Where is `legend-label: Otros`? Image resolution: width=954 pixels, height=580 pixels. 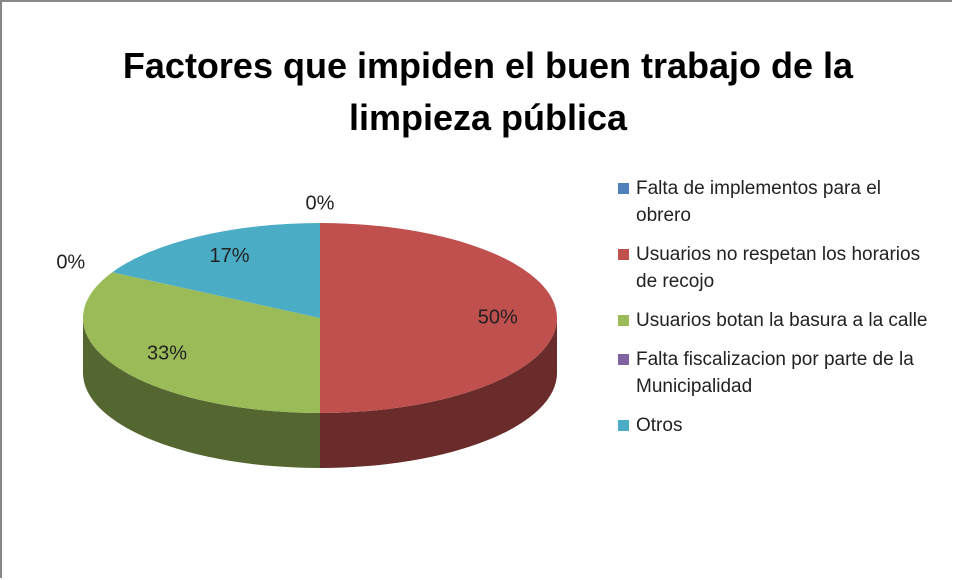
legend-label: Otros is located at coordinates (659, 425).